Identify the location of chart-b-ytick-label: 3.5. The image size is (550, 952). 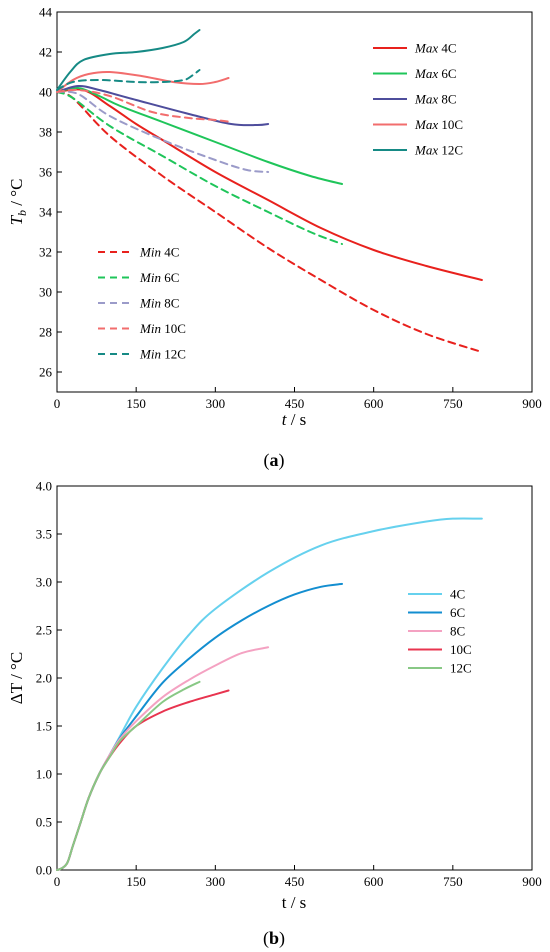
(44, 534).